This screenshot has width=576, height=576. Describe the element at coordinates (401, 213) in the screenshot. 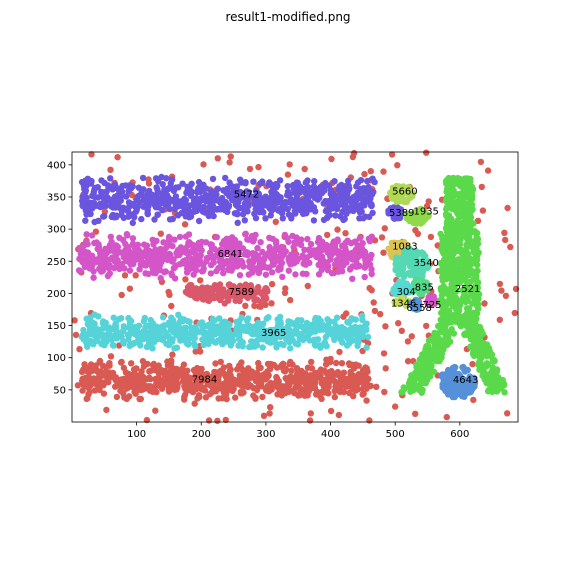

I see `cluster-5389-point` at that location.